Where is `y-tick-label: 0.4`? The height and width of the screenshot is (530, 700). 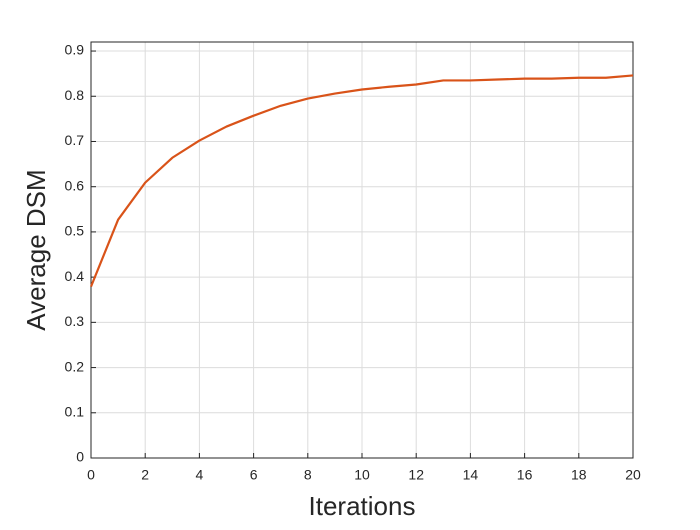 y-tick-label: 0.4 is located at coordinates (75, 276).